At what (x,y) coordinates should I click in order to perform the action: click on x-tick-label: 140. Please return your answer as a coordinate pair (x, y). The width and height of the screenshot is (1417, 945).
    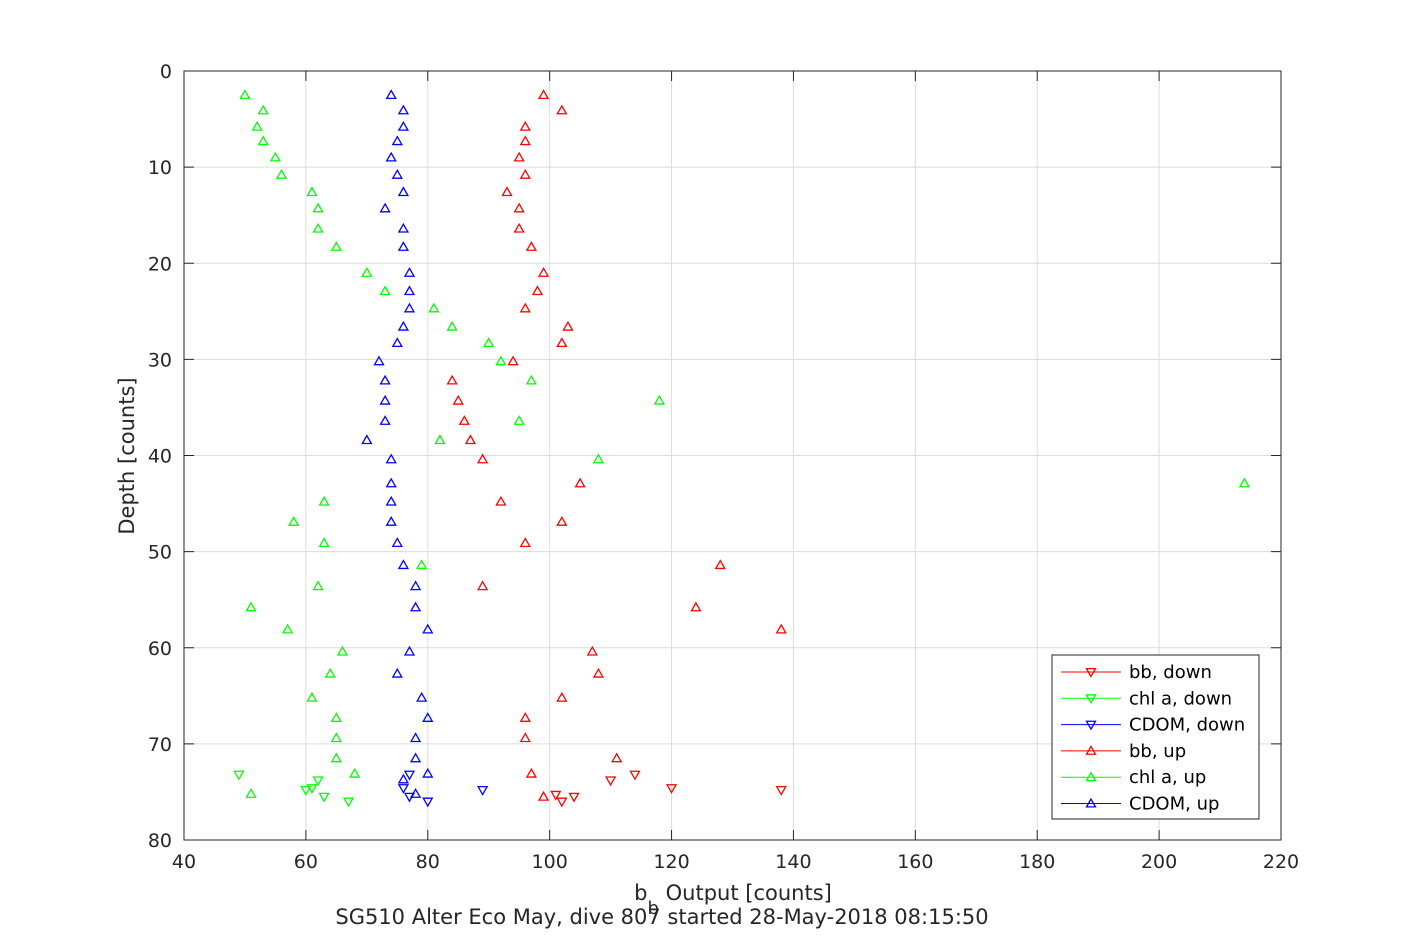
    Looking at the image, I should click on (793, 862).